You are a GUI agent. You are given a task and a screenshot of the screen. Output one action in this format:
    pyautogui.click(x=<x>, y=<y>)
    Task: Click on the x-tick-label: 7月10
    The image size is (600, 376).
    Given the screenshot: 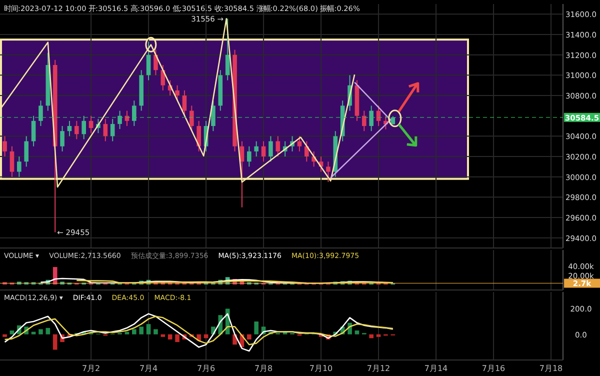 What is the action you would take?
    pyautogui.click(x=321, y=368)
    